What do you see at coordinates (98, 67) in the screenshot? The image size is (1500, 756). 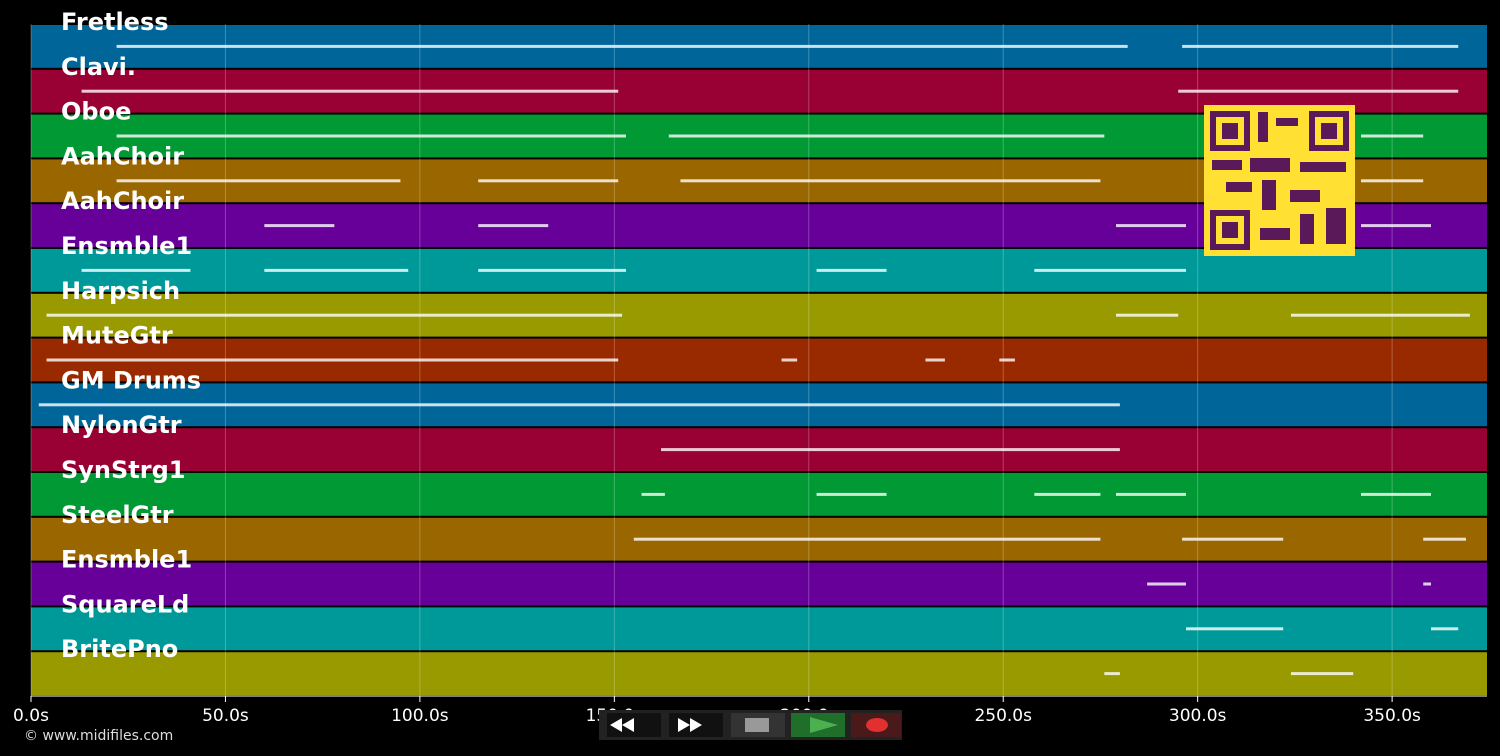 I see `track-label: Clavi.` at bounding box center [98, 67].